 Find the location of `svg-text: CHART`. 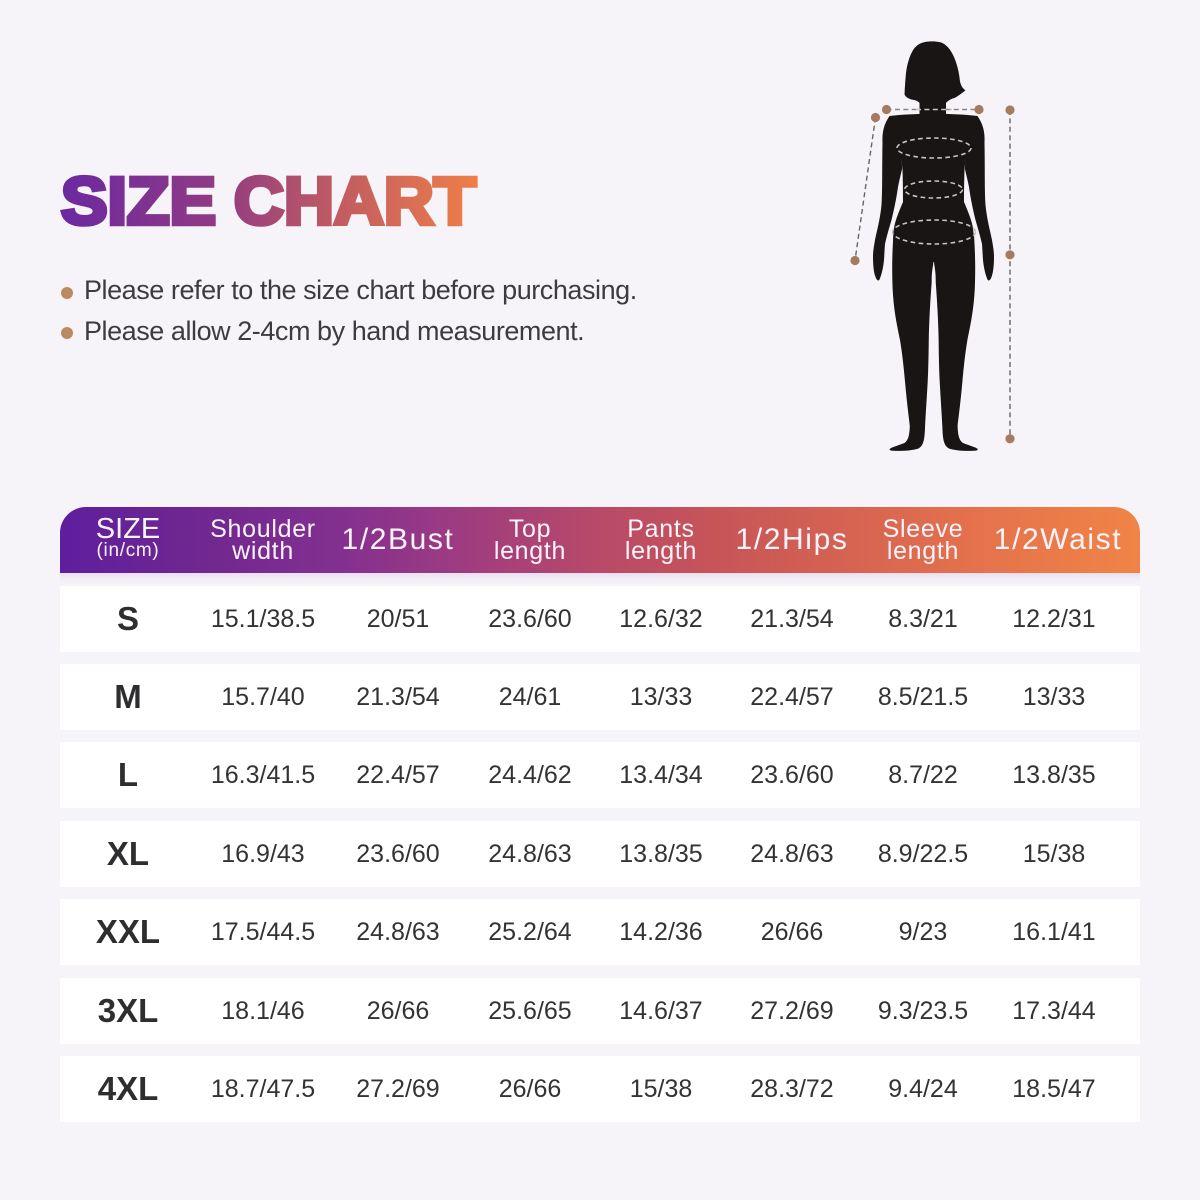

svg-text: CHART is located at coordinates (355, 202).